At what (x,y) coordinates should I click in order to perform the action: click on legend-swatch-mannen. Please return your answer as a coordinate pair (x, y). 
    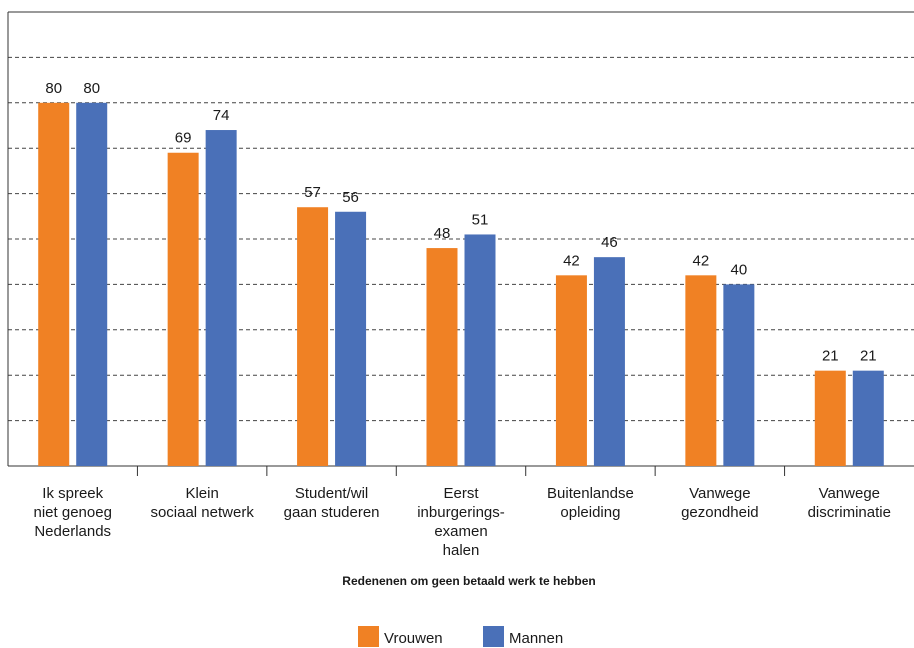
    Looking at the image, I should click on (493, 636).